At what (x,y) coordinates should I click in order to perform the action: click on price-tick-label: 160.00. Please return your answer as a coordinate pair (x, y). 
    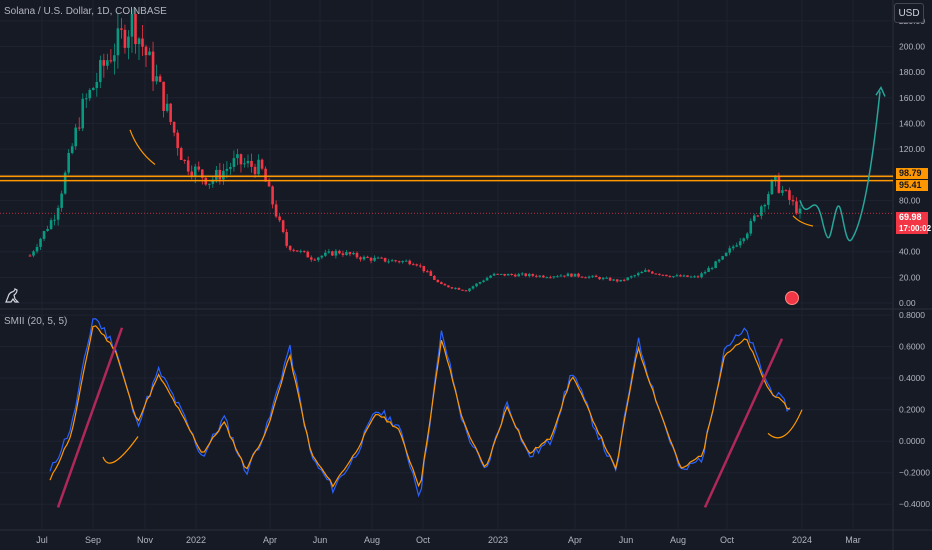
    Looking at the image, I should click on (912, 98).